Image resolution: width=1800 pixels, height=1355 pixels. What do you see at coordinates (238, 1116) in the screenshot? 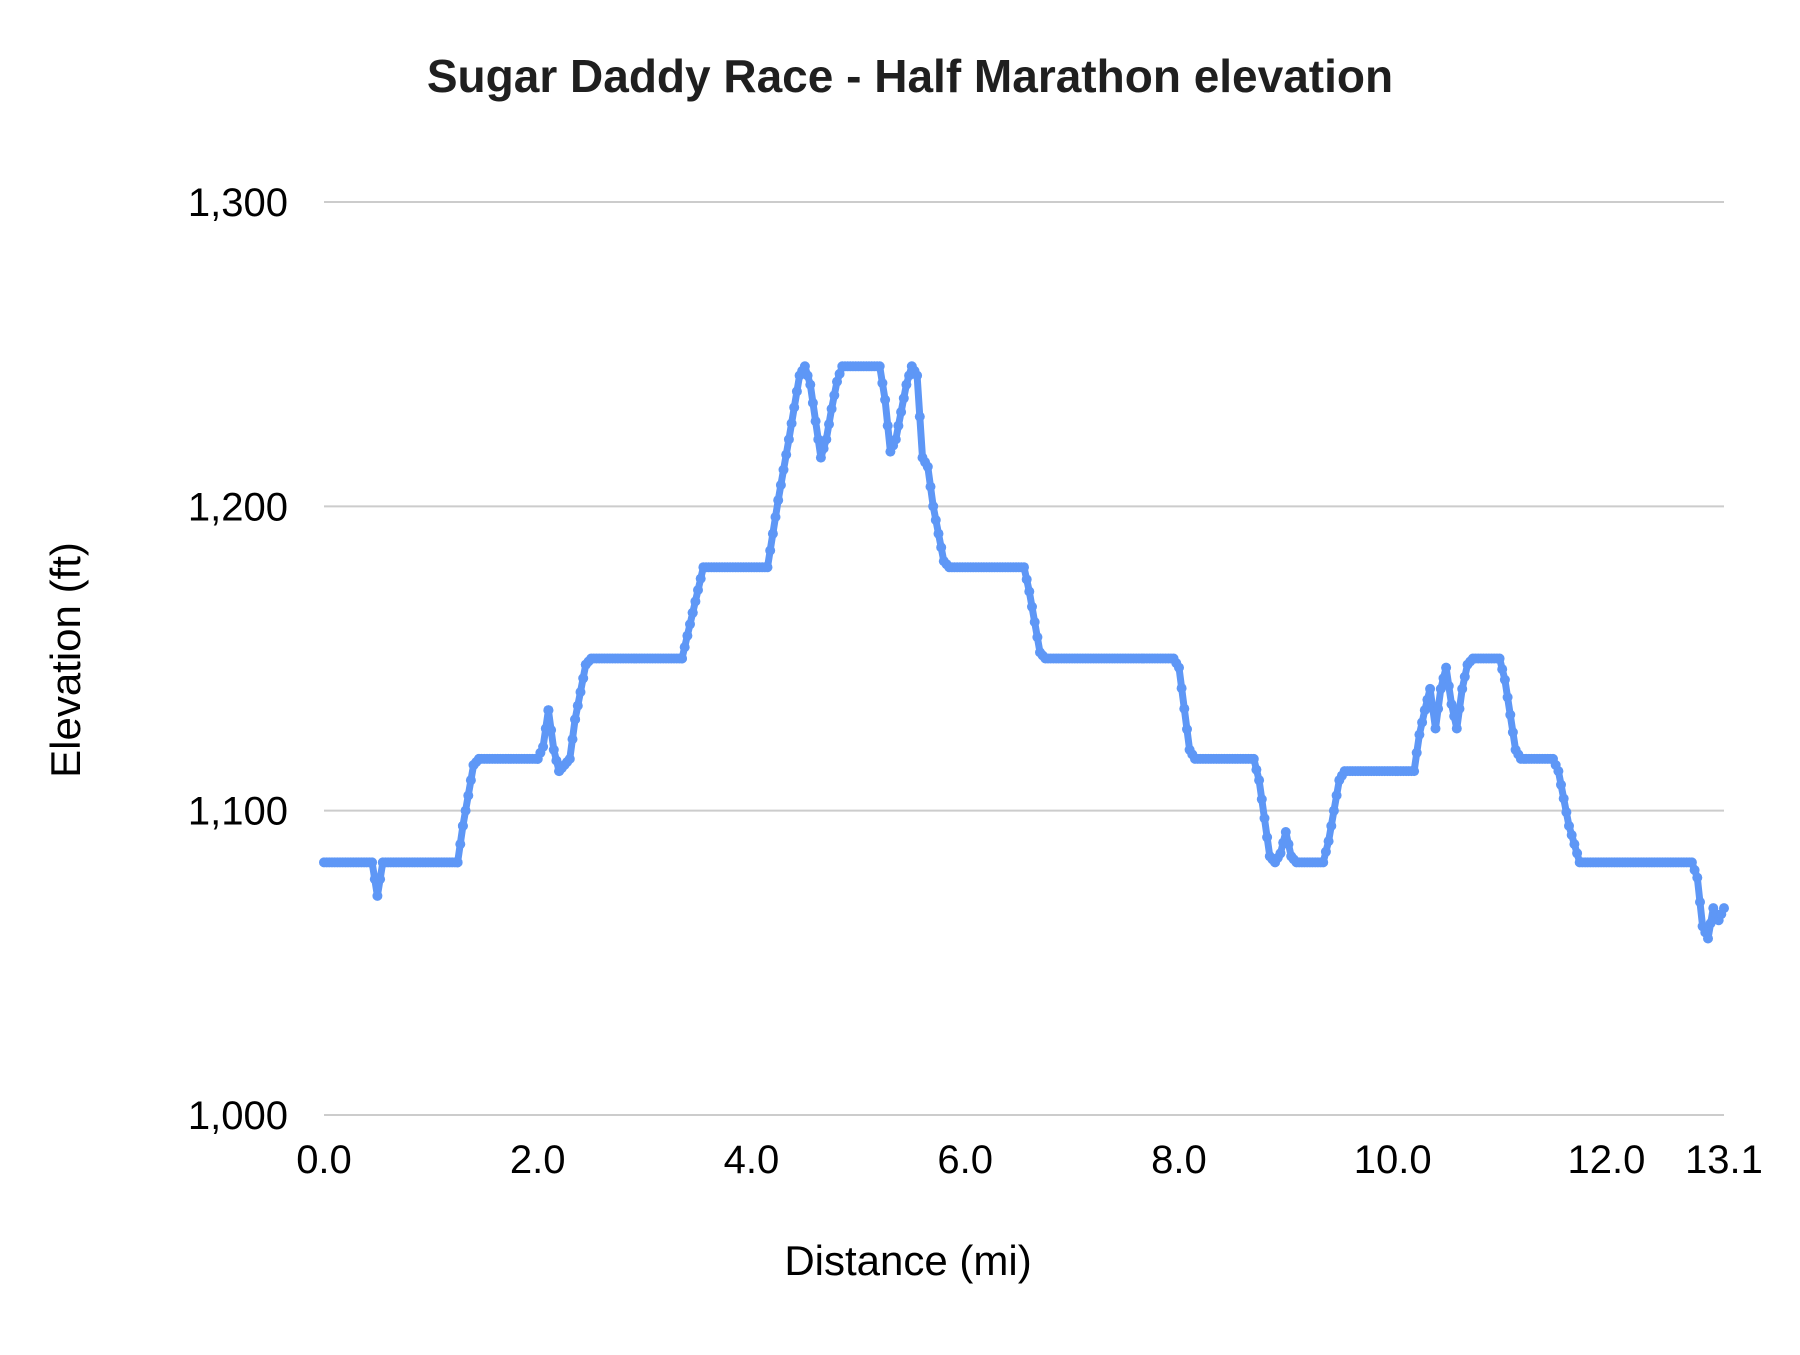
I see `y-tick-label: 1,000` at bounding box center [238, 1116].